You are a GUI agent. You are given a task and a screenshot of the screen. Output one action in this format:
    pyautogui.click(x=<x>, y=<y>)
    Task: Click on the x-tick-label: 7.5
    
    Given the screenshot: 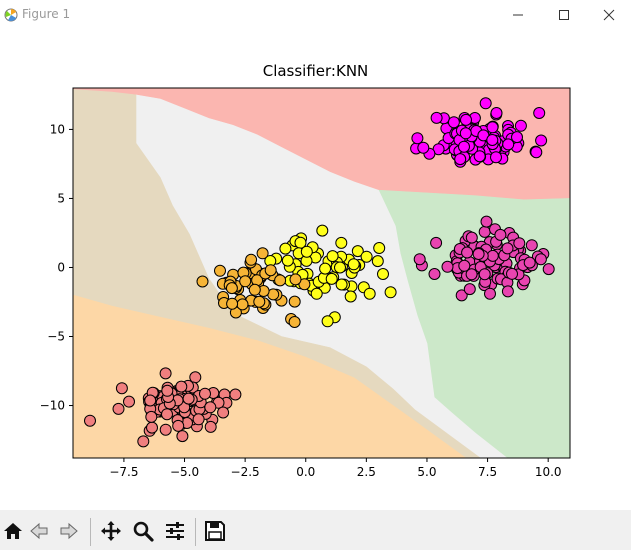 What is the action you would take?
    pyautogui.click(x=487, y=472)
    